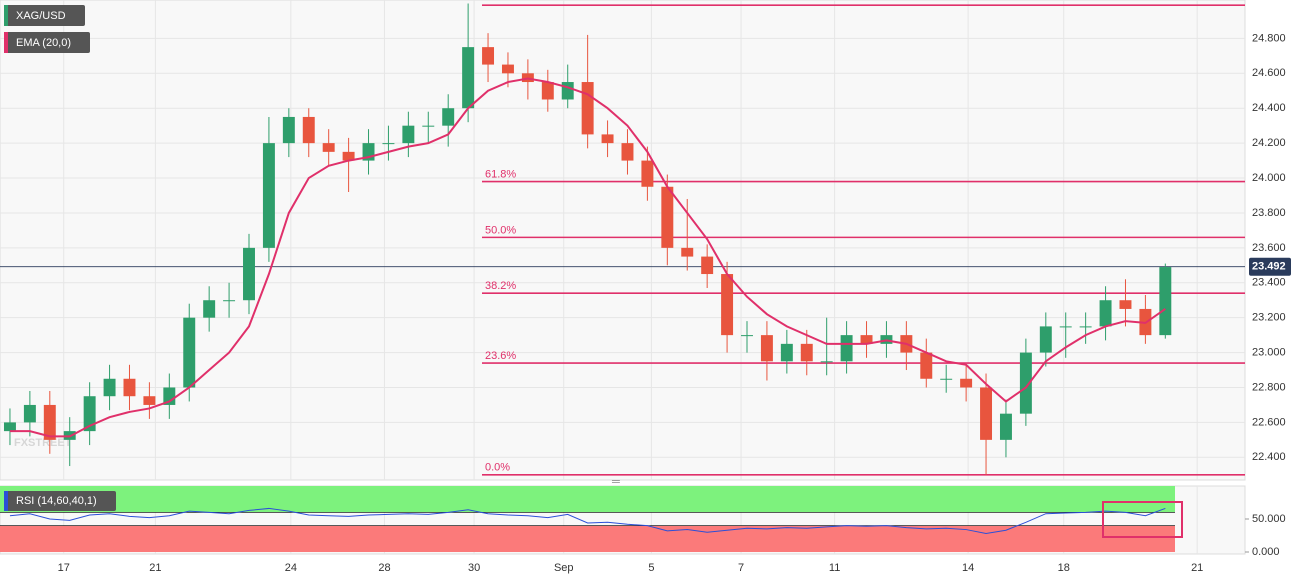 The width and height of the screenshot is (1309, 585). Describe the element at coordinates (1142, 519) in the screenshot. I see `highlight-box` at that location.